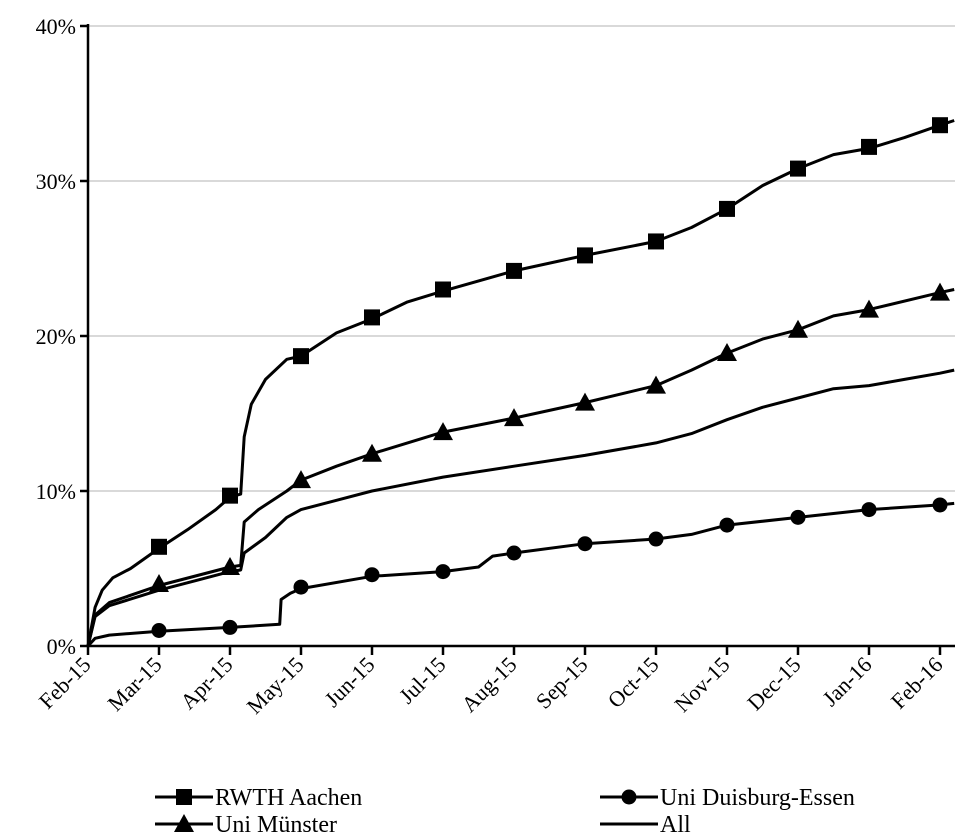  I want to click on y-tick-label: 20%, so click(56, 336).